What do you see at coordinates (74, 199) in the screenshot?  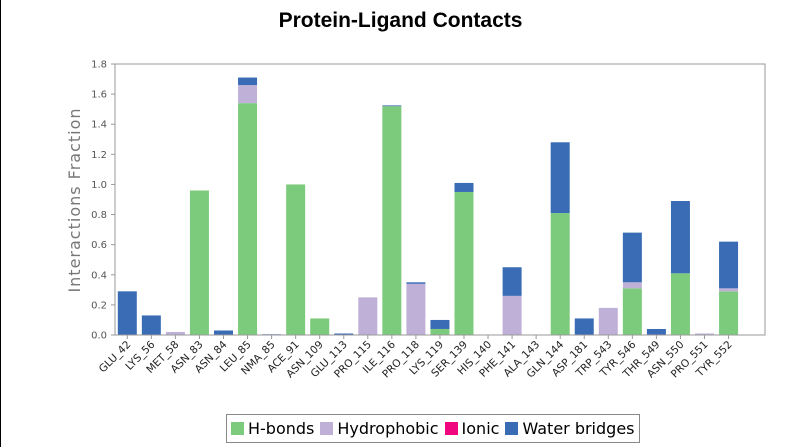 I see `y-axis-label: Interactions Fraction` at bounding box center [74, 199].